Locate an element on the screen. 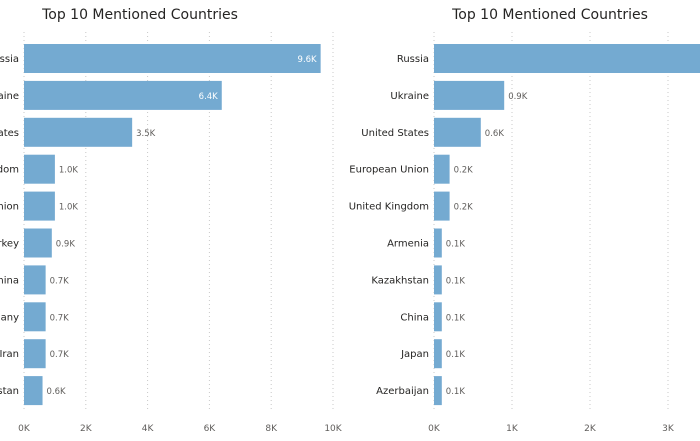 The height and width of the screenshot is (441, 700). right-data-label: 0.6K is located at coordinates (495, 134).